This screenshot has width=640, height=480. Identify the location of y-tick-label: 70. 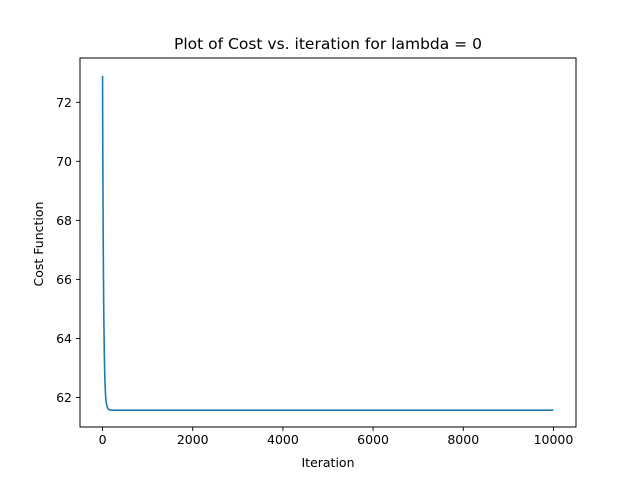
(64, 161).